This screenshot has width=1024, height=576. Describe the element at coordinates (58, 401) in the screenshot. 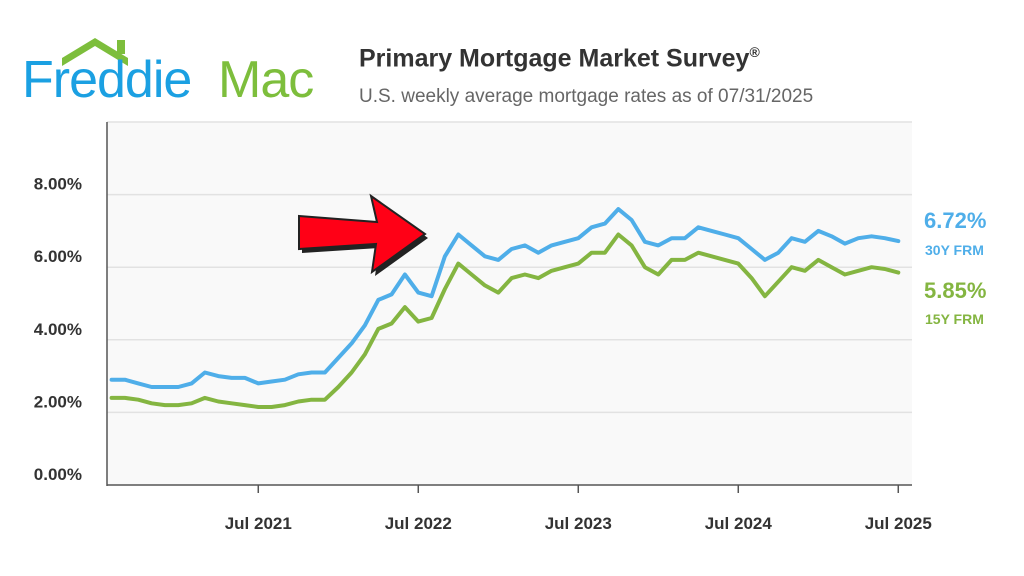

I see `y-tick-label: 2.00%` at that location.